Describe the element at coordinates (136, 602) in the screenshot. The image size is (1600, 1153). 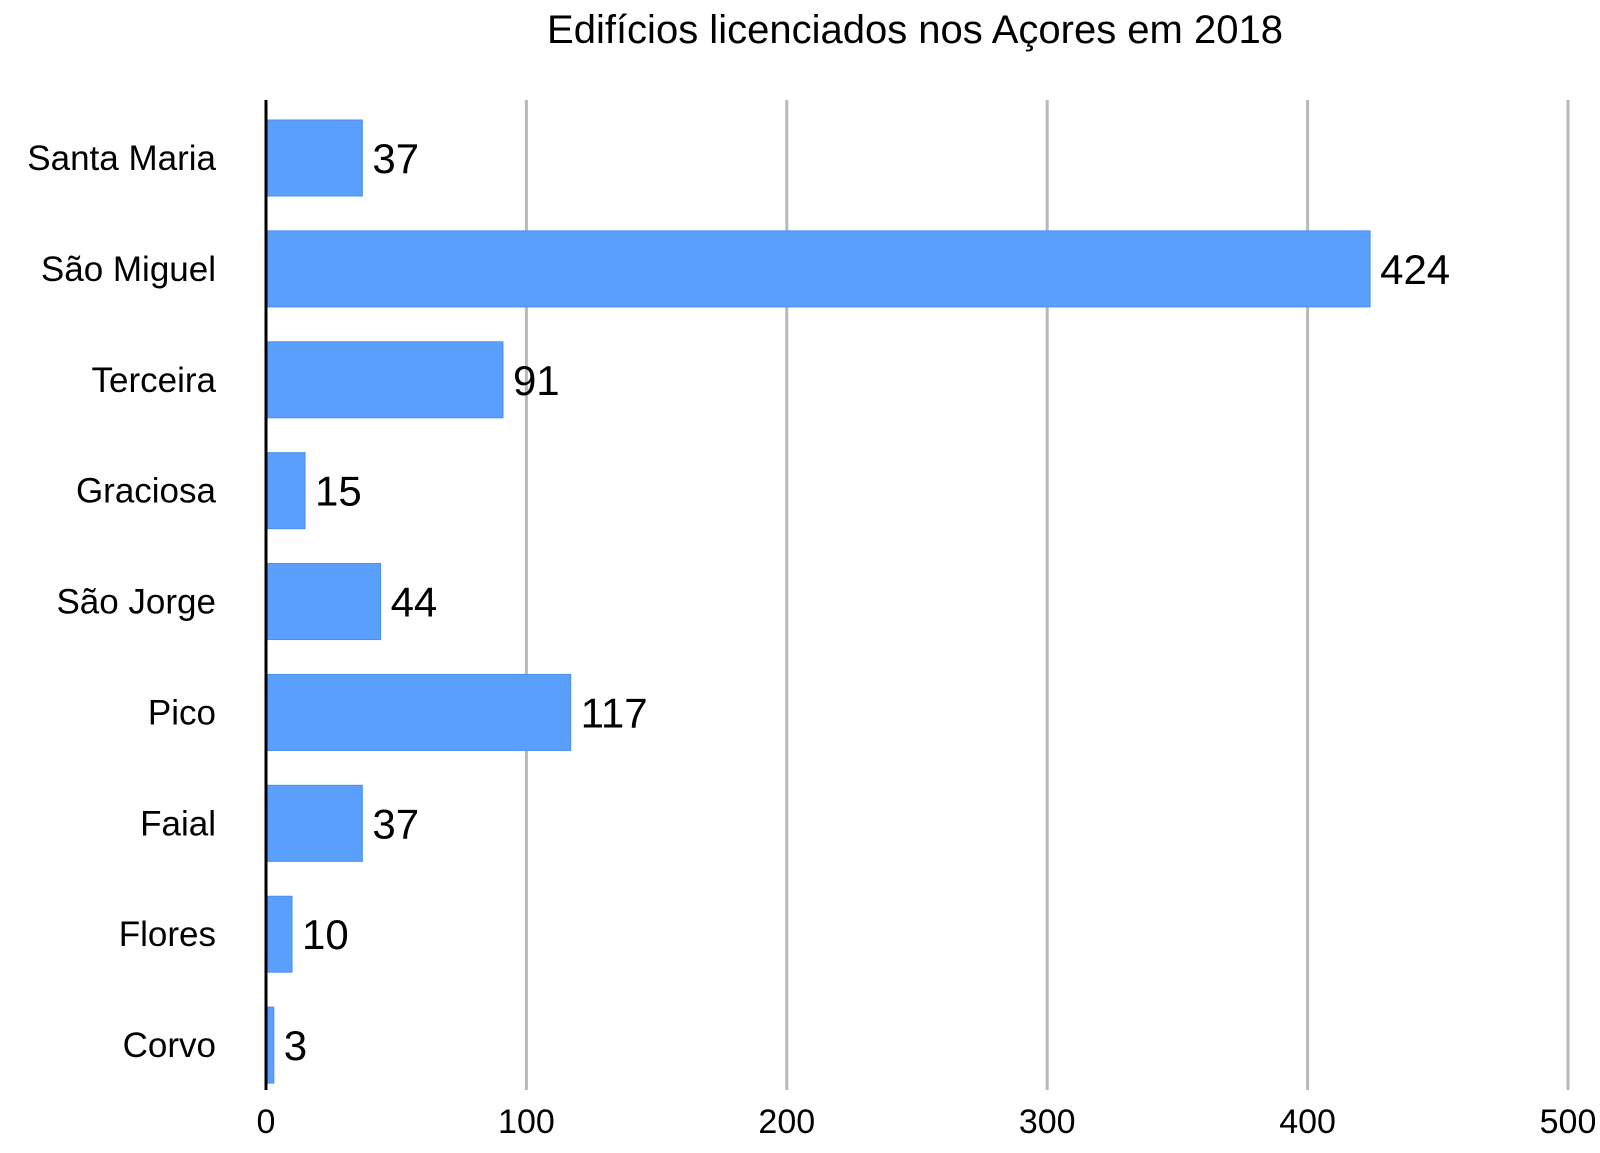
I see `category-label: São Jorge` at that location.